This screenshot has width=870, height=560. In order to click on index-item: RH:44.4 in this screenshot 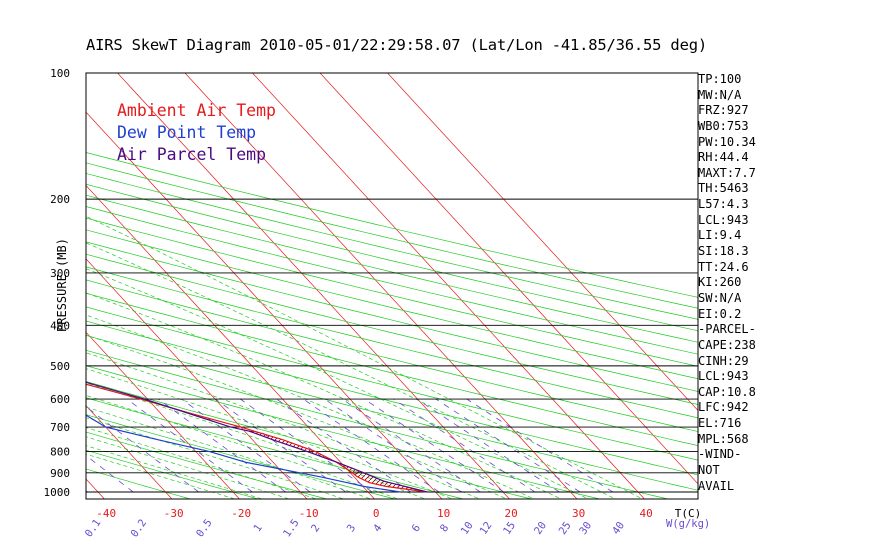, I will do `click(723, 157)`.